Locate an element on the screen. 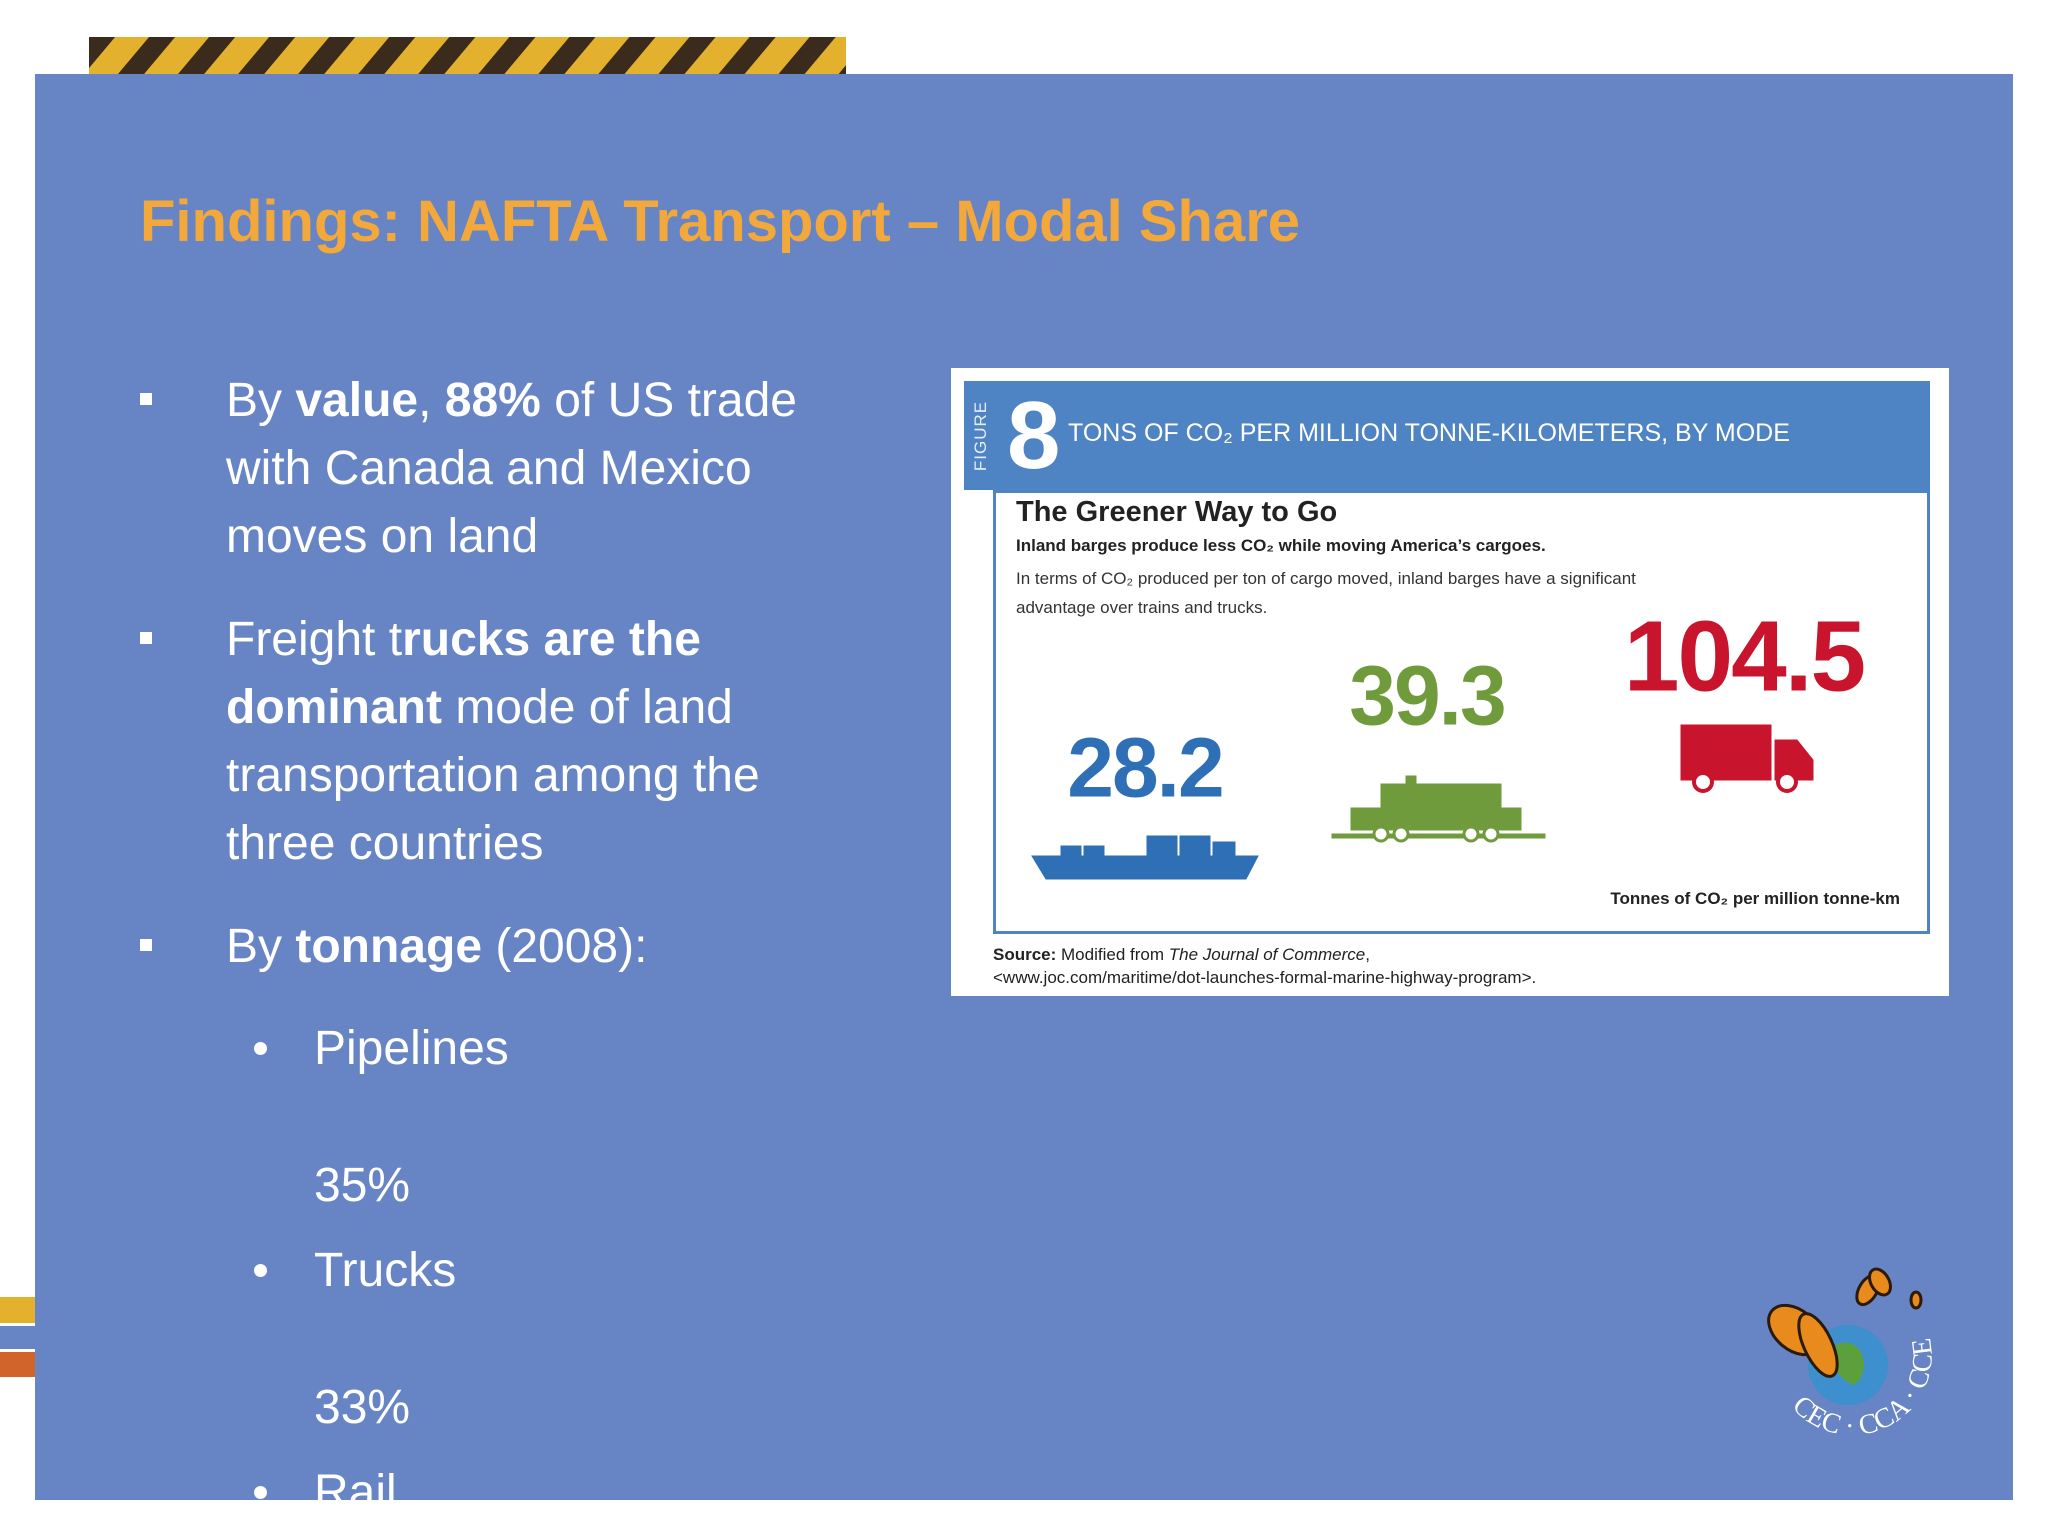 This screenshot has height=1536, width=2048. mode-value: 104.5 is located at coordinates (1744, 656).